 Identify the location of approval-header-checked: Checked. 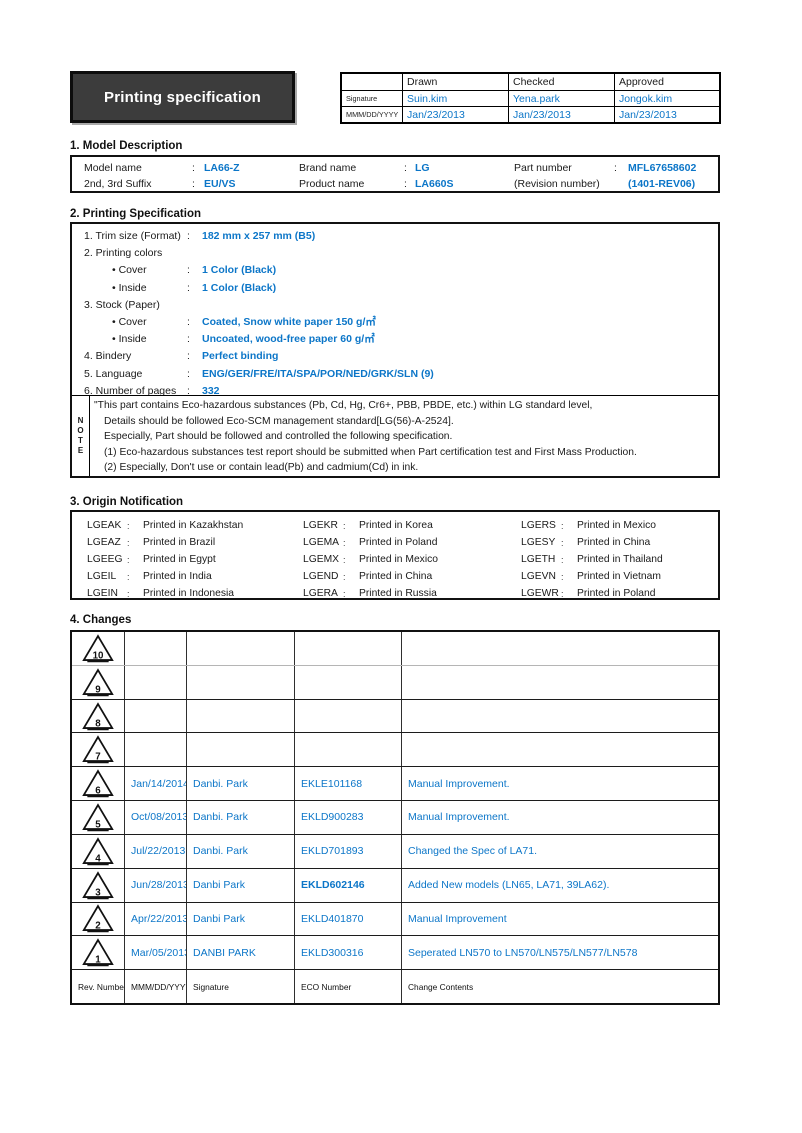
(561, 82).